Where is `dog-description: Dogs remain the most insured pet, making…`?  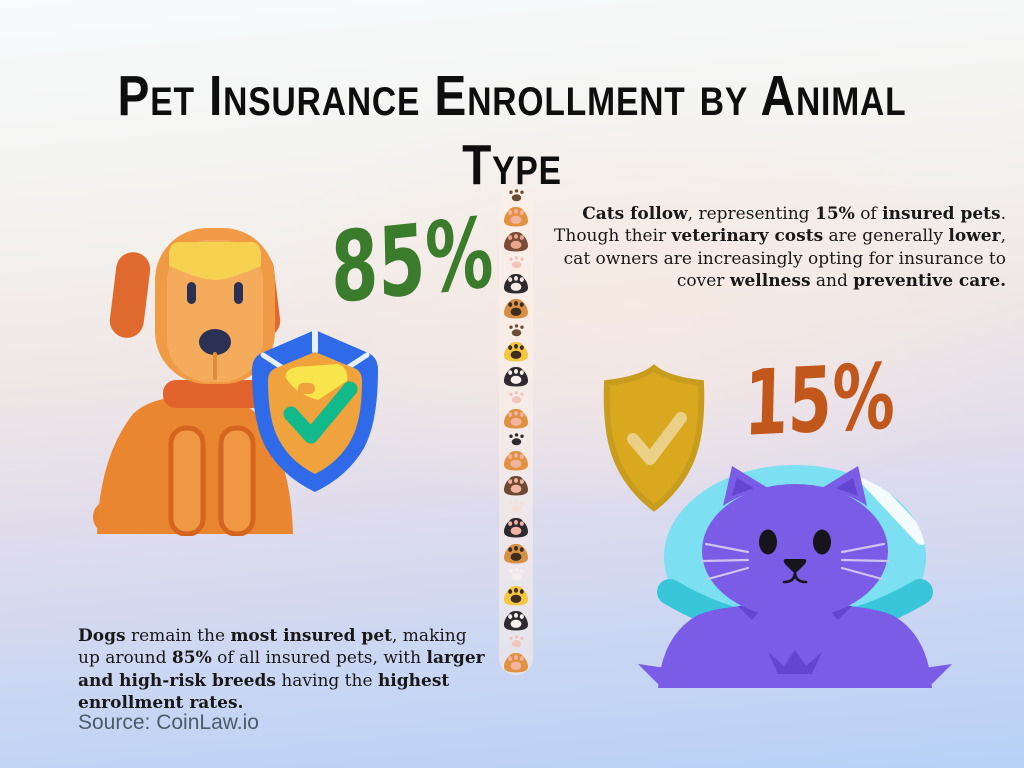
dog-description: Dogs remain the most insured pet, making… is located at coordinates (281, 670).